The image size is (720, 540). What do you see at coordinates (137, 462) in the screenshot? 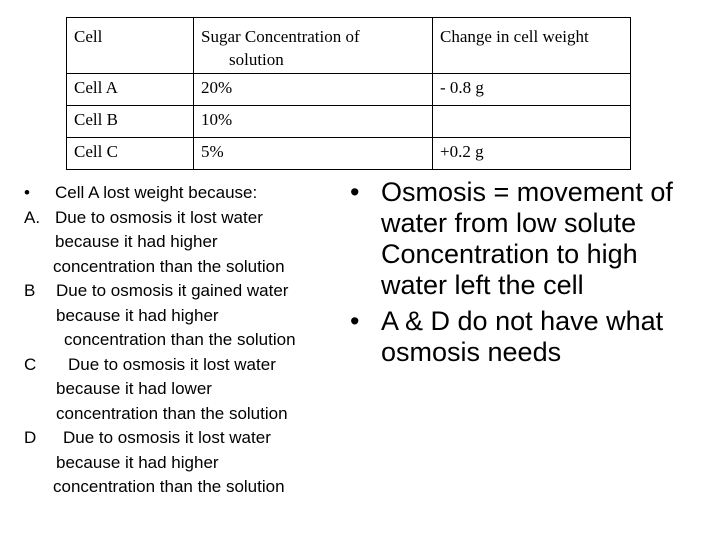
I see `option-d-line2: because it had higher` at bounding box center [137, 462].